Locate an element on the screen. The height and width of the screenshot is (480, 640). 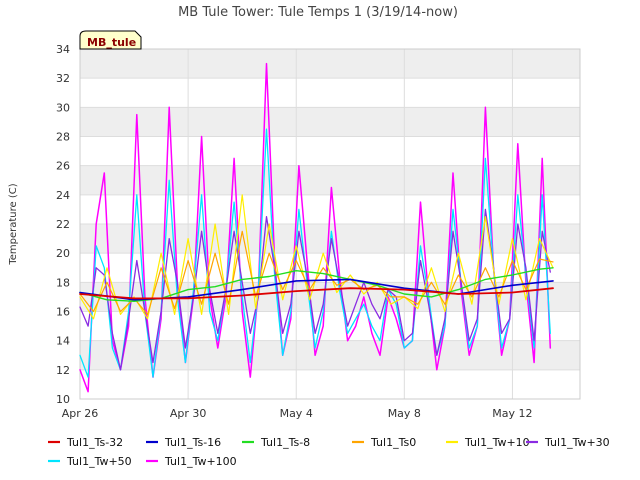
legend-label: Tul1_Ts-32 is located at coordinates (94, 442).